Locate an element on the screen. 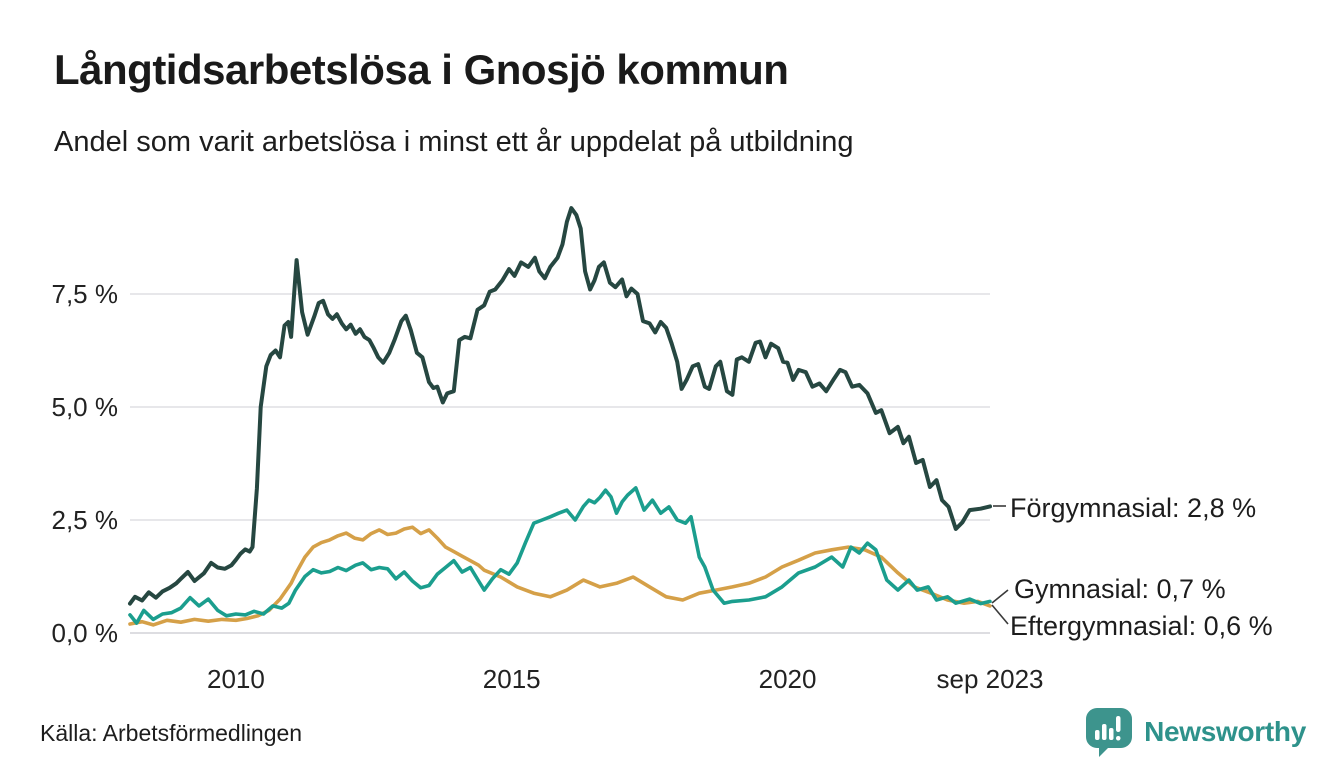 Image resolution: width=1340 pixels, height=780 pixels. series-line-gymnasial is located at coordinates (560, 555).